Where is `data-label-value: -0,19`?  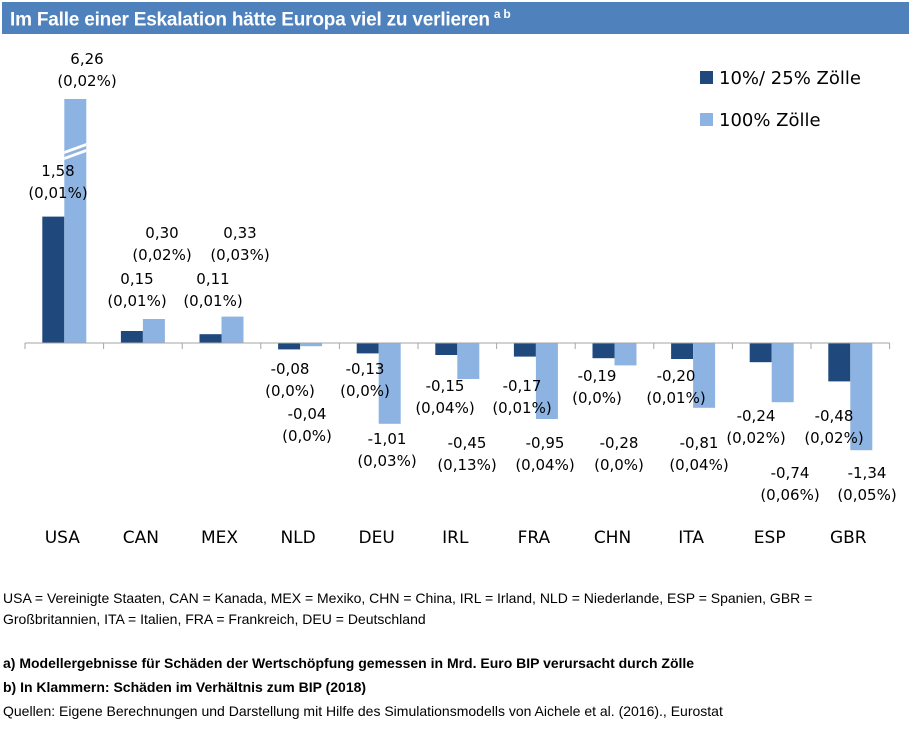 data-label-value: -0,19 is located at coordinates (597, 376).